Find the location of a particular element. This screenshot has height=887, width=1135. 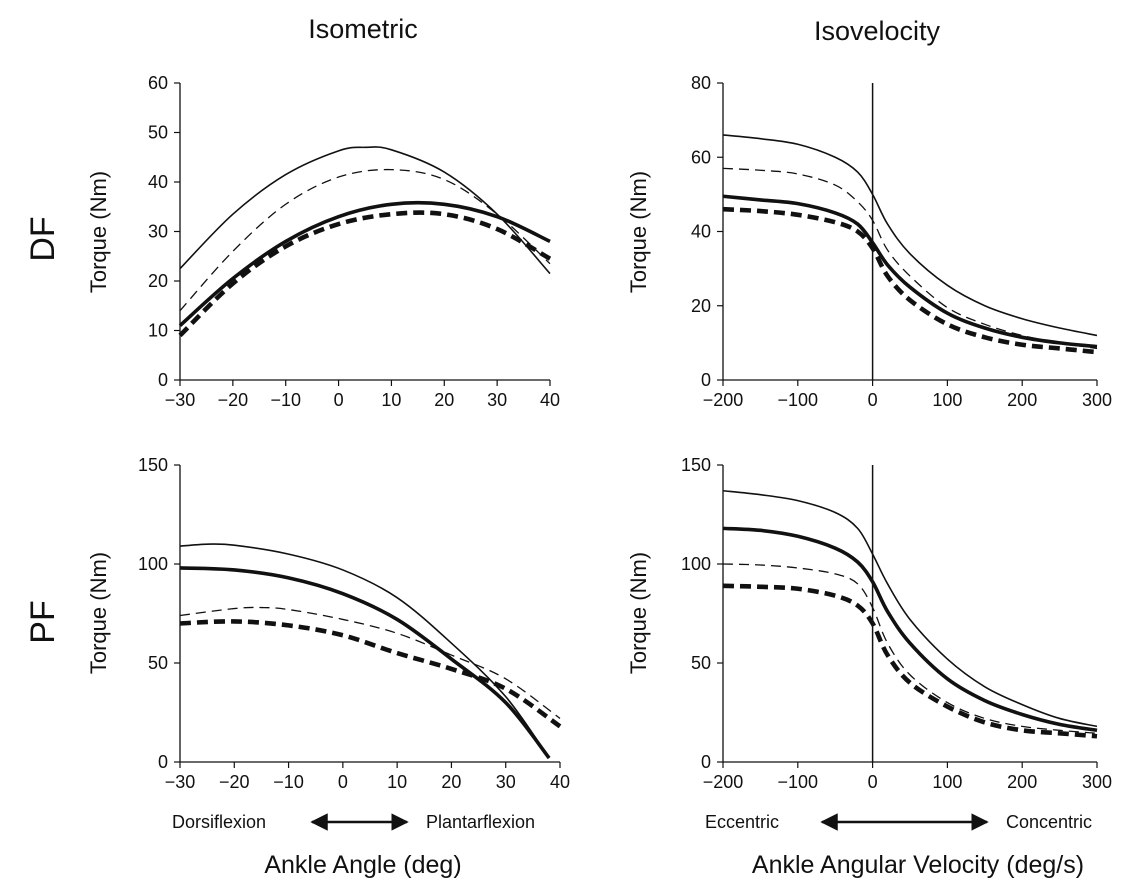

x-axis-title-ankle-angle: Ankle Angle (deg) is located at coordinates (362, 865).